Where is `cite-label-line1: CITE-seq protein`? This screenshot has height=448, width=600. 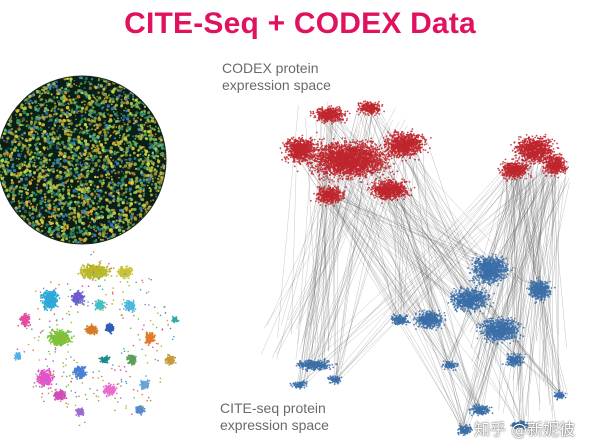
cite-label-line1: CITE-seq protein is located at coordinates (273, 408).